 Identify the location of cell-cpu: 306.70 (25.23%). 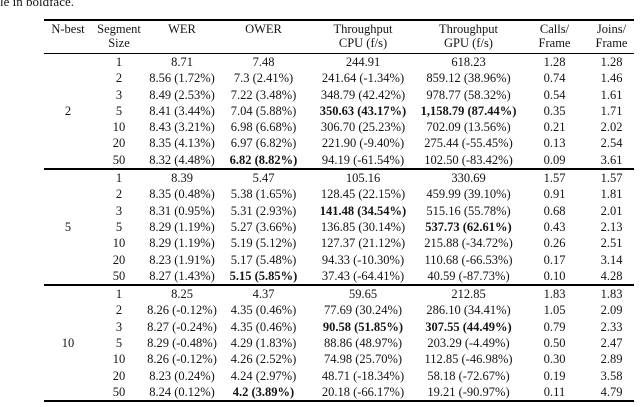
(363, 127).